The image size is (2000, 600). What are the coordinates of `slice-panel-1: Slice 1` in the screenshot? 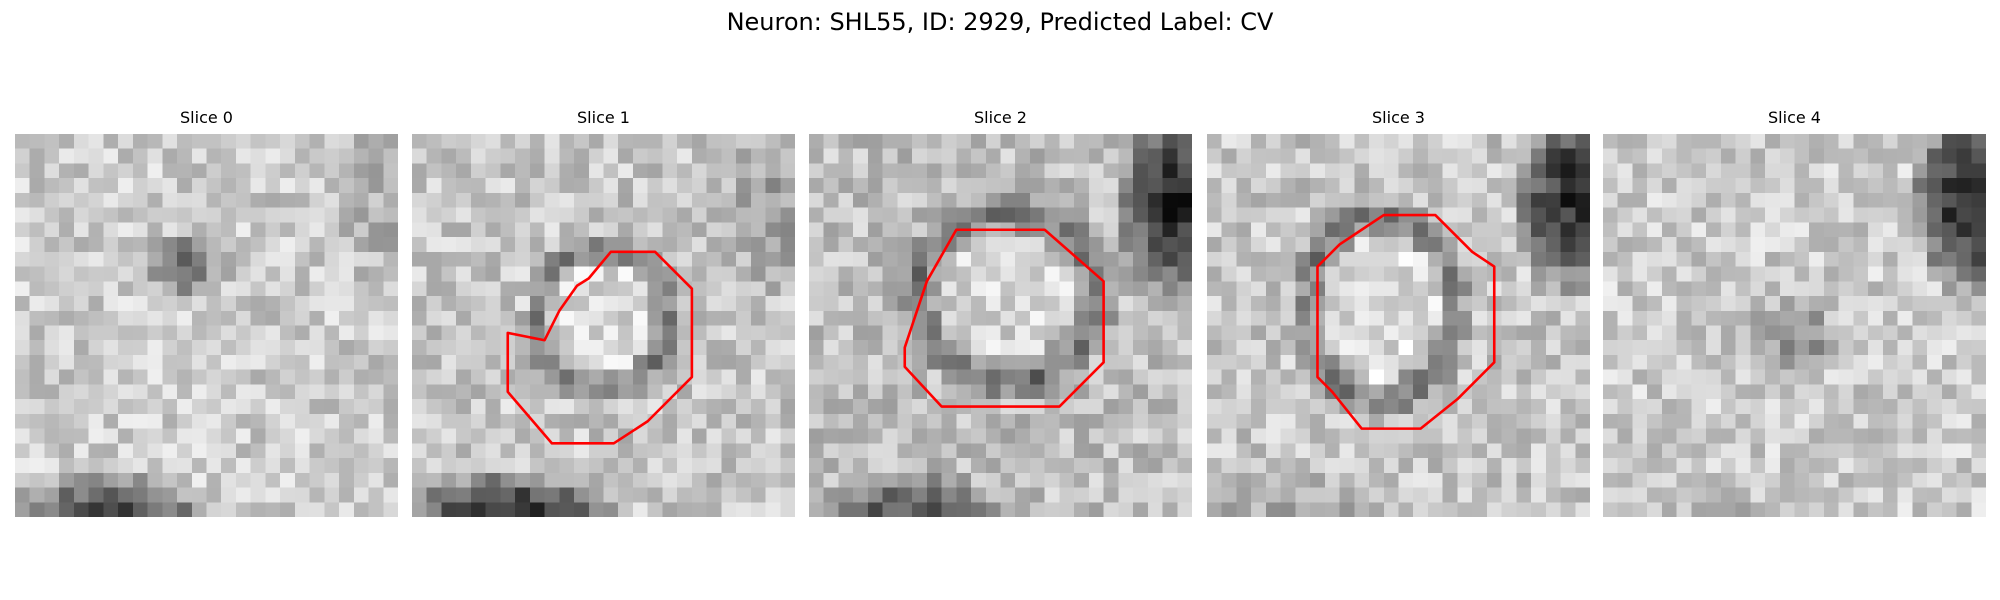 It's located at (603, 312).